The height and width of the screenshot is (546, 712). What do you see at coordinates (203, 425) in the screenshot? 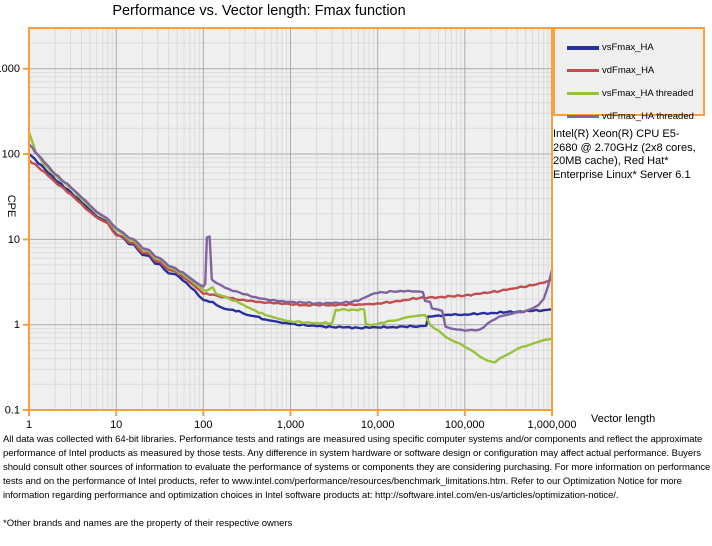
I see `x-axis-tick-label: 100` at bounding box center [203, 425].